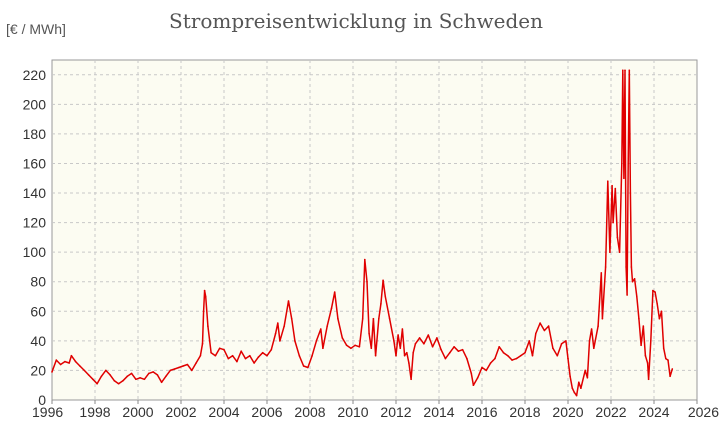  What do you see at coordinates (610, 412) in the screenshot?
I see `x-tick-label: 2022` at bounding box center [610, 412].